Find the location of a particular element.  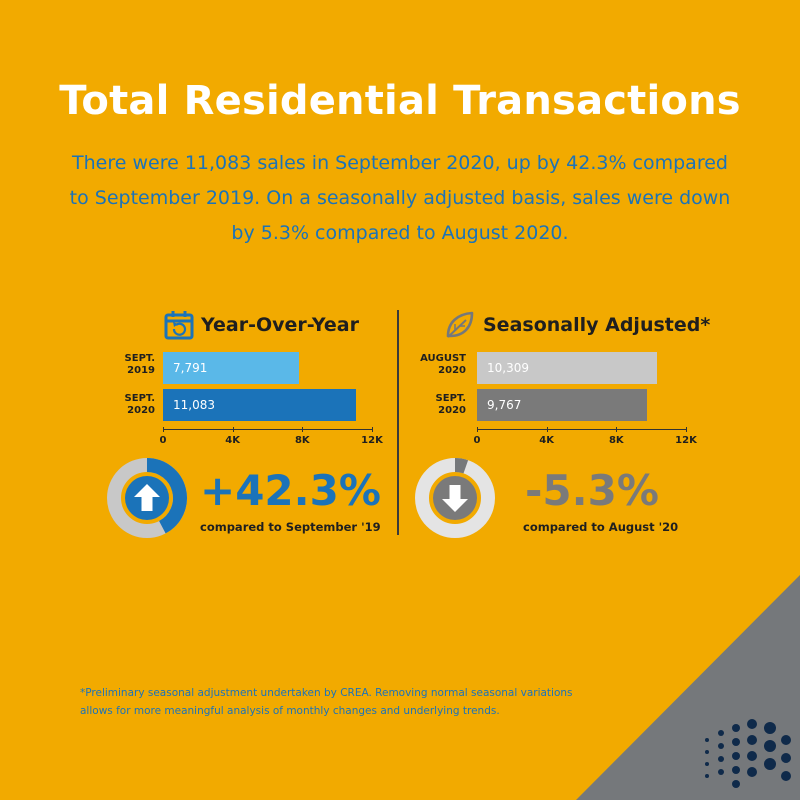

logo-dots-icon is located at coordinates (748, 753).